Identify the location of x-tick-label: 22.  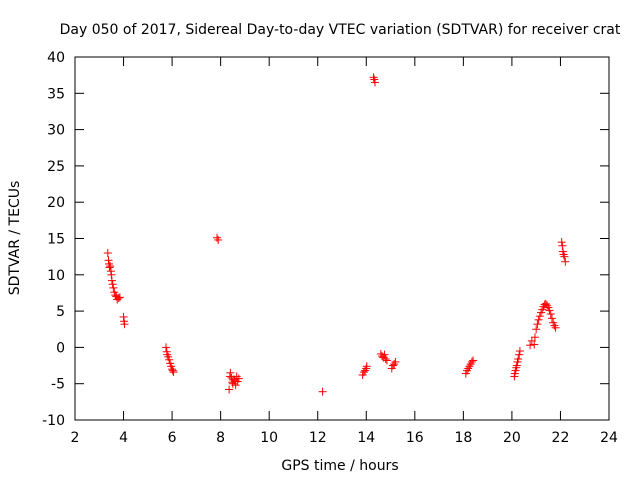
(561, 438).